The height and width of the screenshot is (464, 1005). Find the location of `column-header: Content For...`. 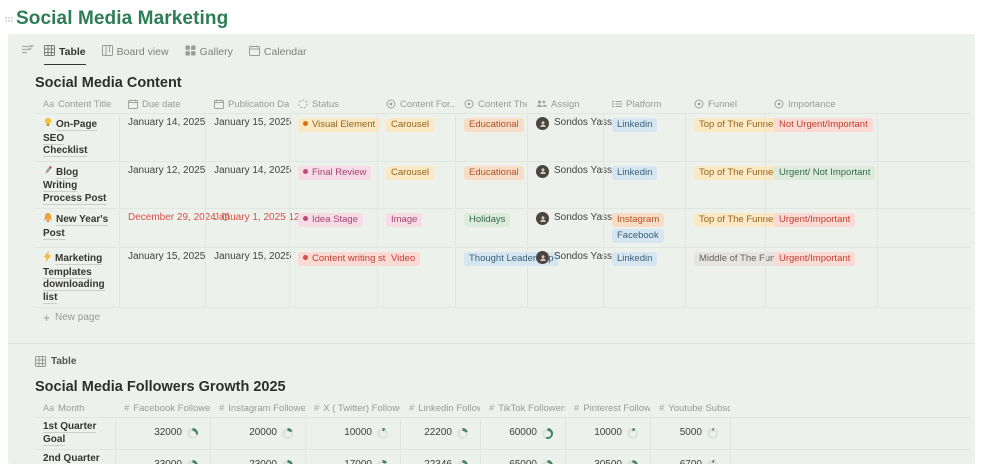

column-header: Content For... is located at coordinates (416, 104).